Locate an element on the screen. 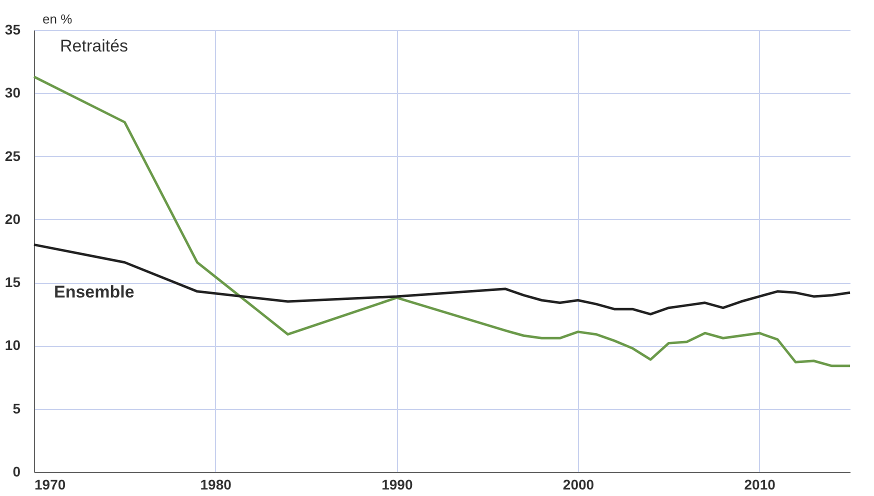 Image resolution: width=874 pixels, height=496 pixels. series-label: Retraités is located at coordinates (94, 46).